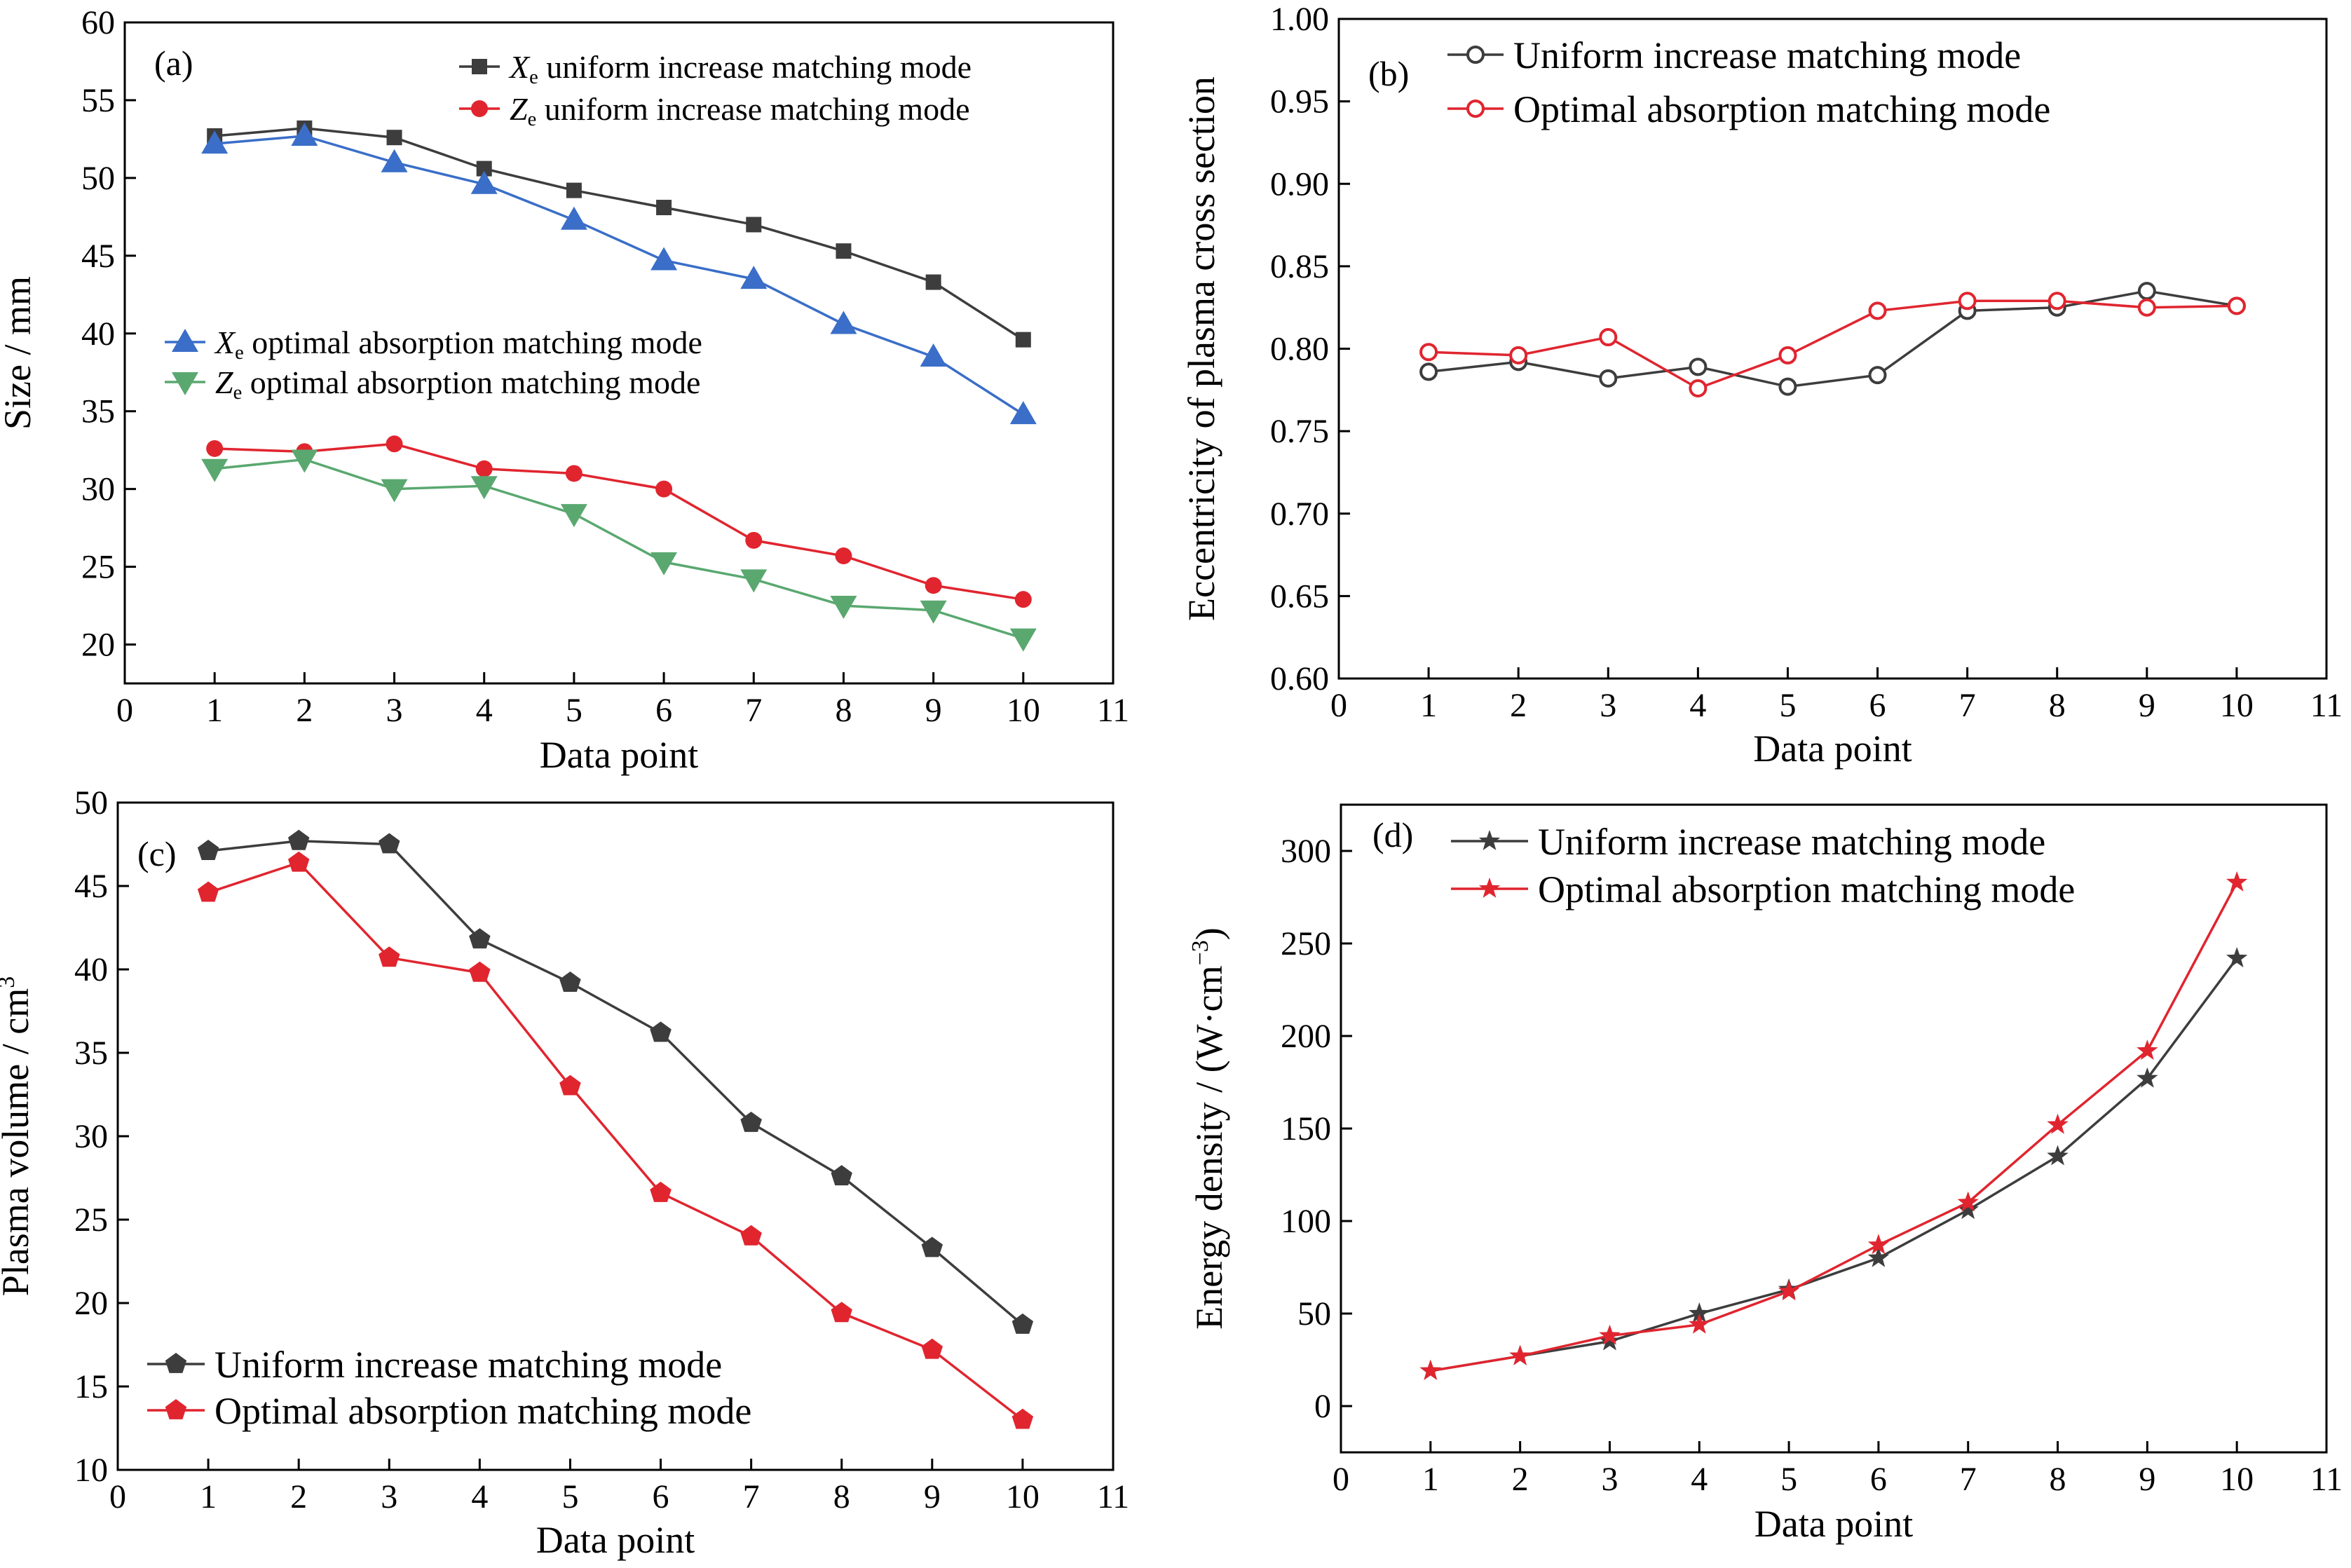 Image resolution: width=2351 pixels, height=1568 pixels. Describe the element at coordinates (214, 710) in the screenshot. I see `x-tick-label: 1` at that location.